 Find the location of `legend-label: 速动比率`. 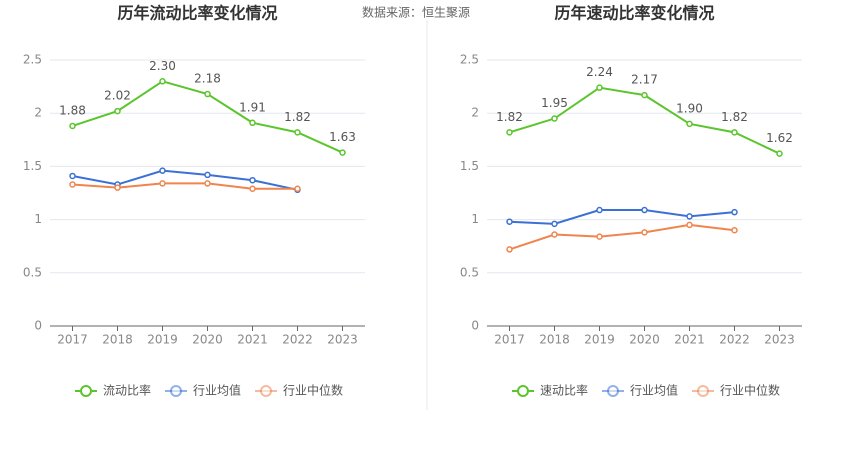

legend-label: 速动比率 is located at coordinates (564, 390).